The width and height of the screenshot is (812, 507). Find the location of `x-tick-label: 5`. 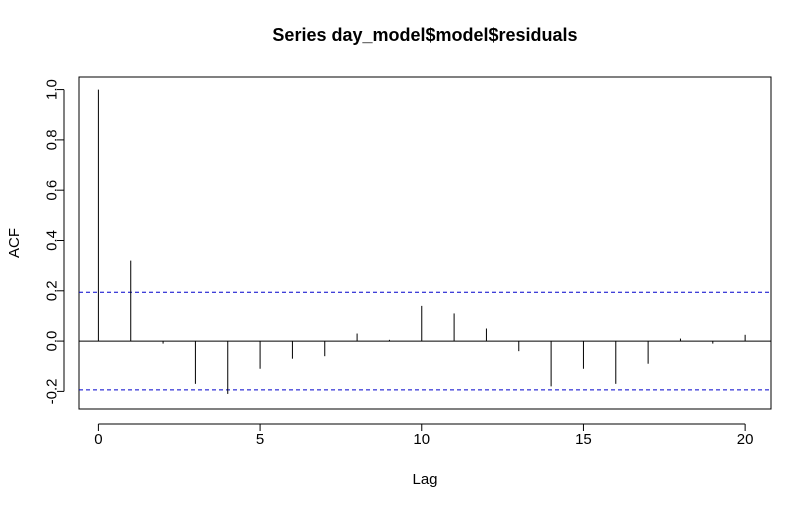

x-tick-label: 5 is located at coordinates (260, 439).